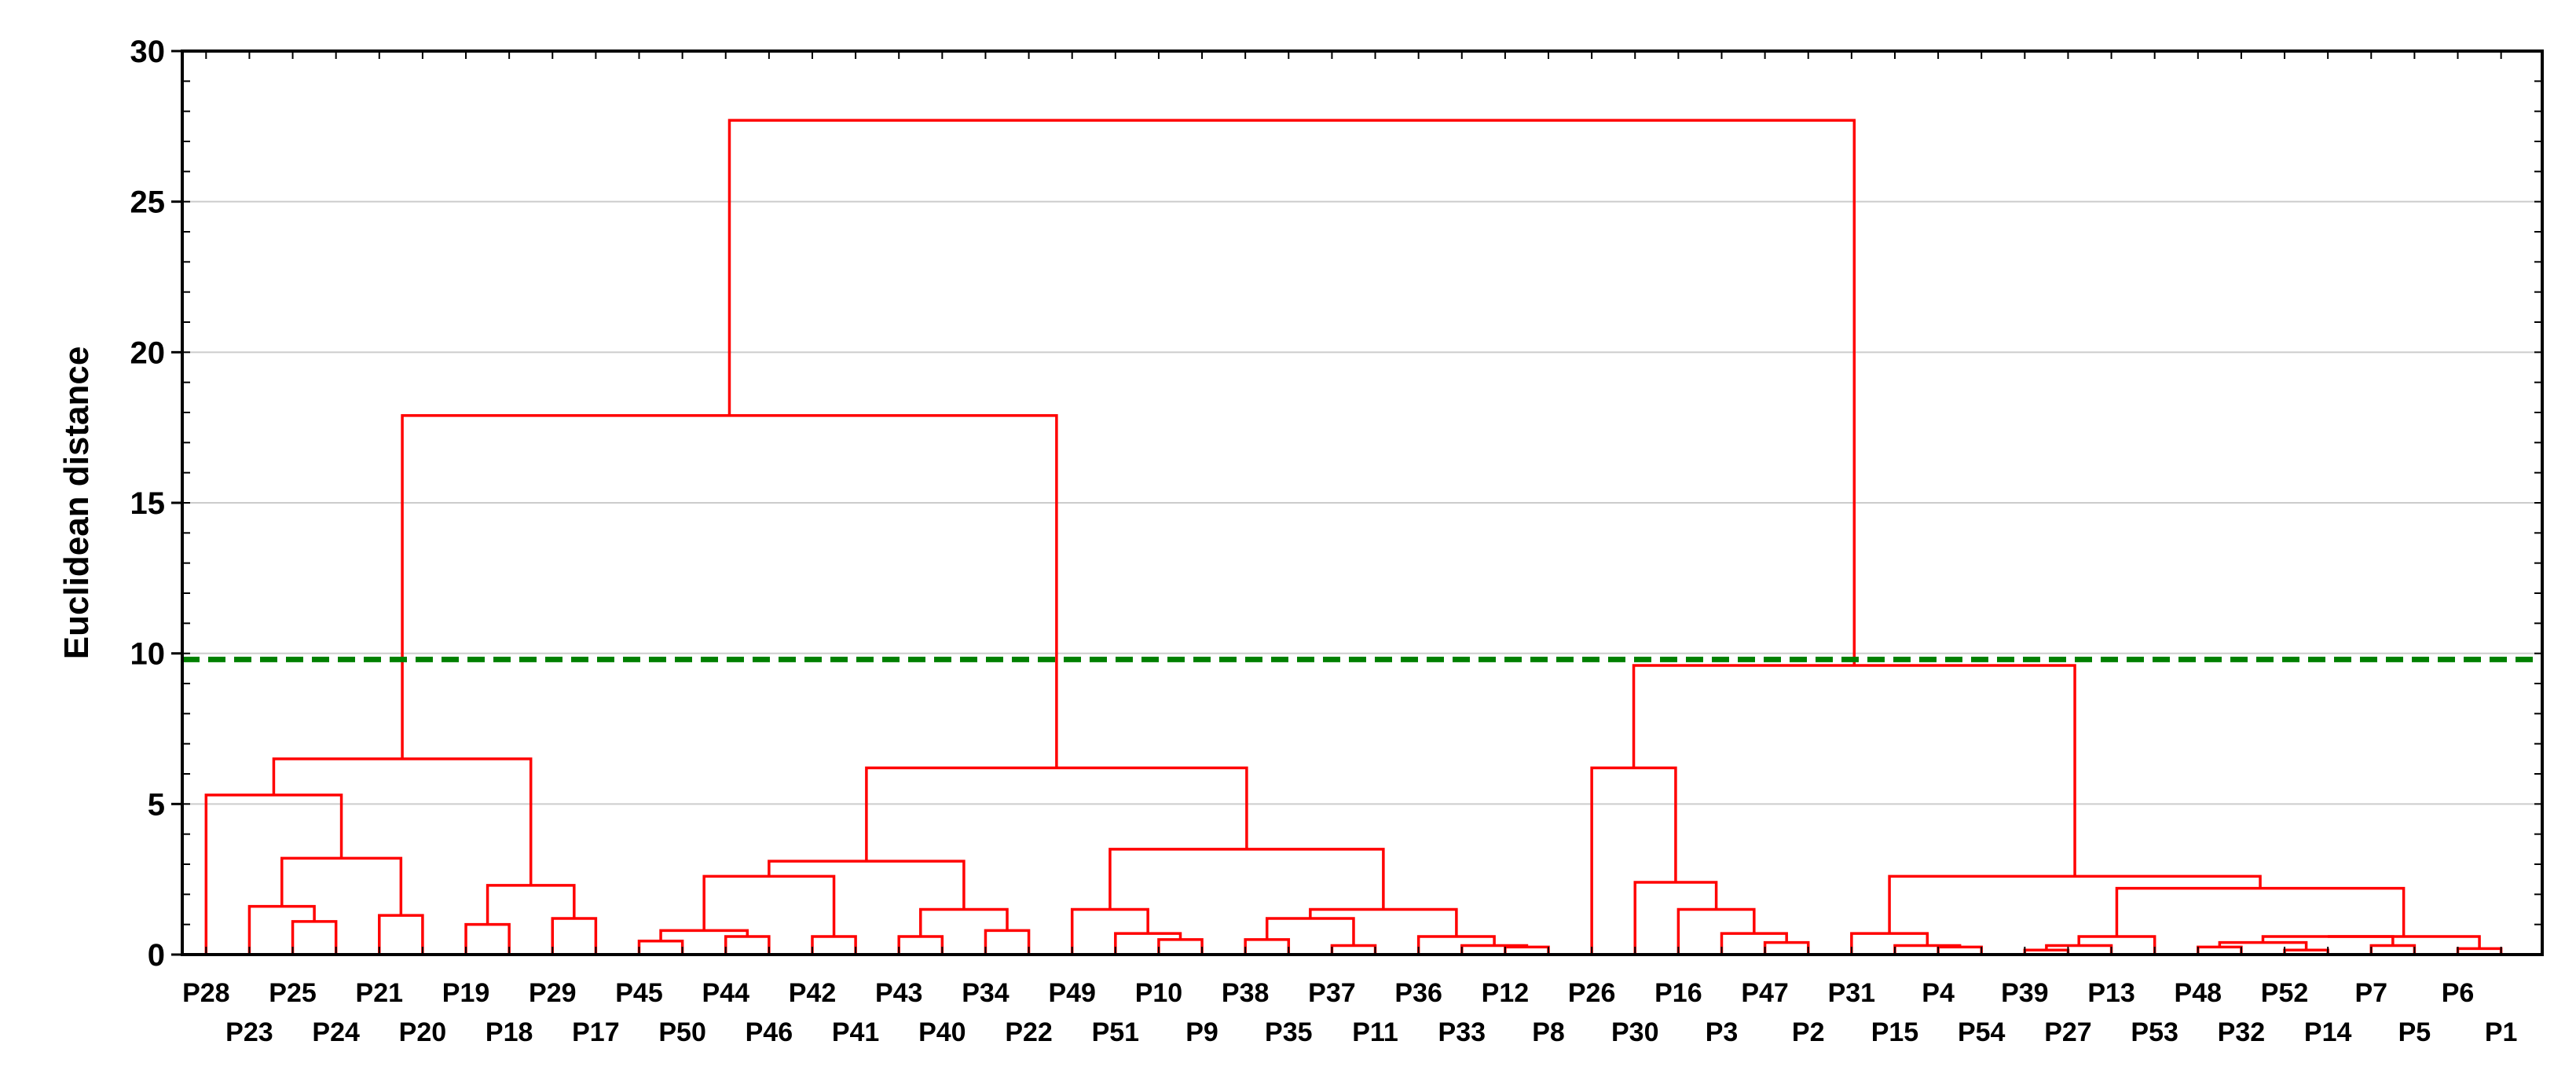 Image resolution: width=2576 pixels, height=1085 pixels. What do you see at coordinates (1159, 993) in the screenshot?
I see `leaf-label-P10: P10` at bounding box center [1159, 993].